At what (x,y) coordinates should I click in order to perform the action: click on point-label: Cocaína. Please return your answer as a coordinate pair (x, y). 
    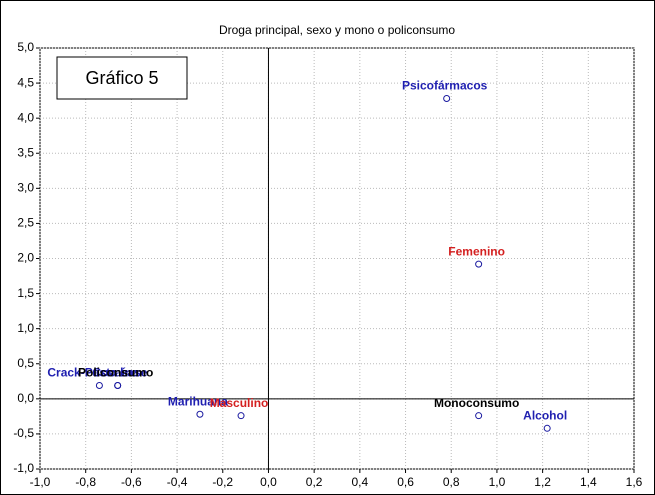
    Looking at the image, I should click on (115, 373).